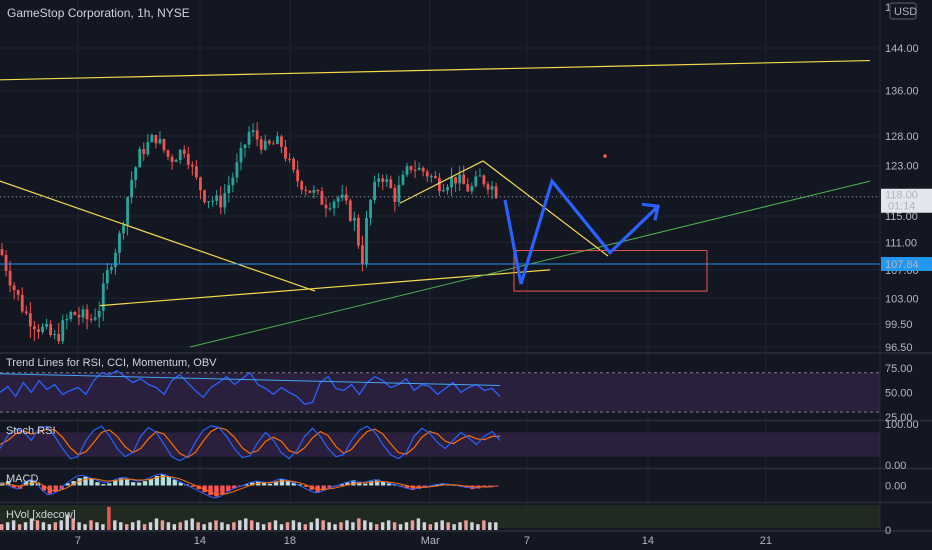 The width and height of the screenshot is (932, 550). I want to click on price-tick-label: 115.00, so click(901, 217).